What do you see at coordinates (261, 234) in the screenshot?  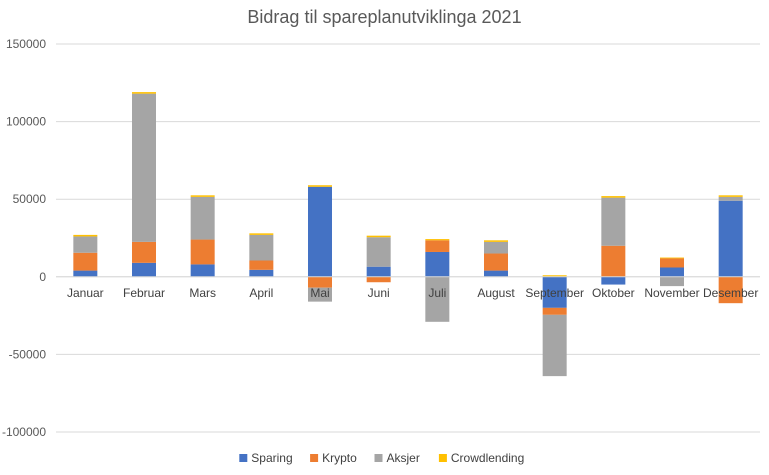 I see `bar-april-crowdlending` at bounding box center [261, 234].